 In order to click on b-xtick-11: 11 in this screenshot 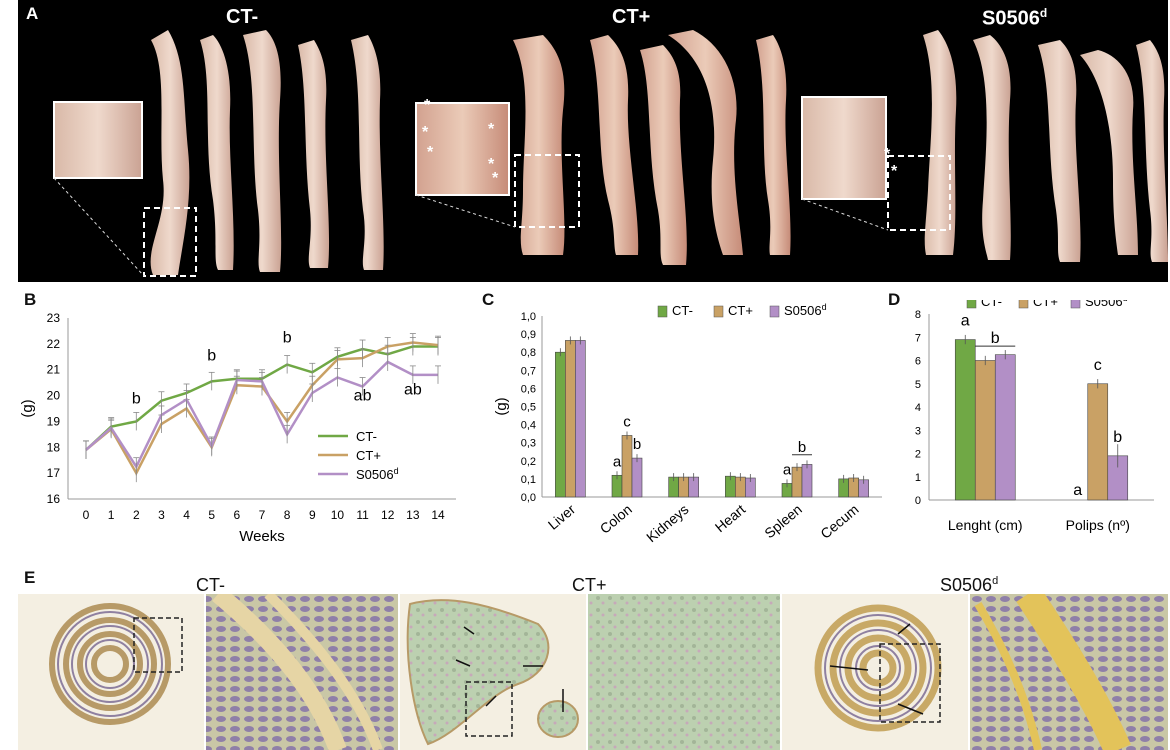, I will do `click(362, 515)`.